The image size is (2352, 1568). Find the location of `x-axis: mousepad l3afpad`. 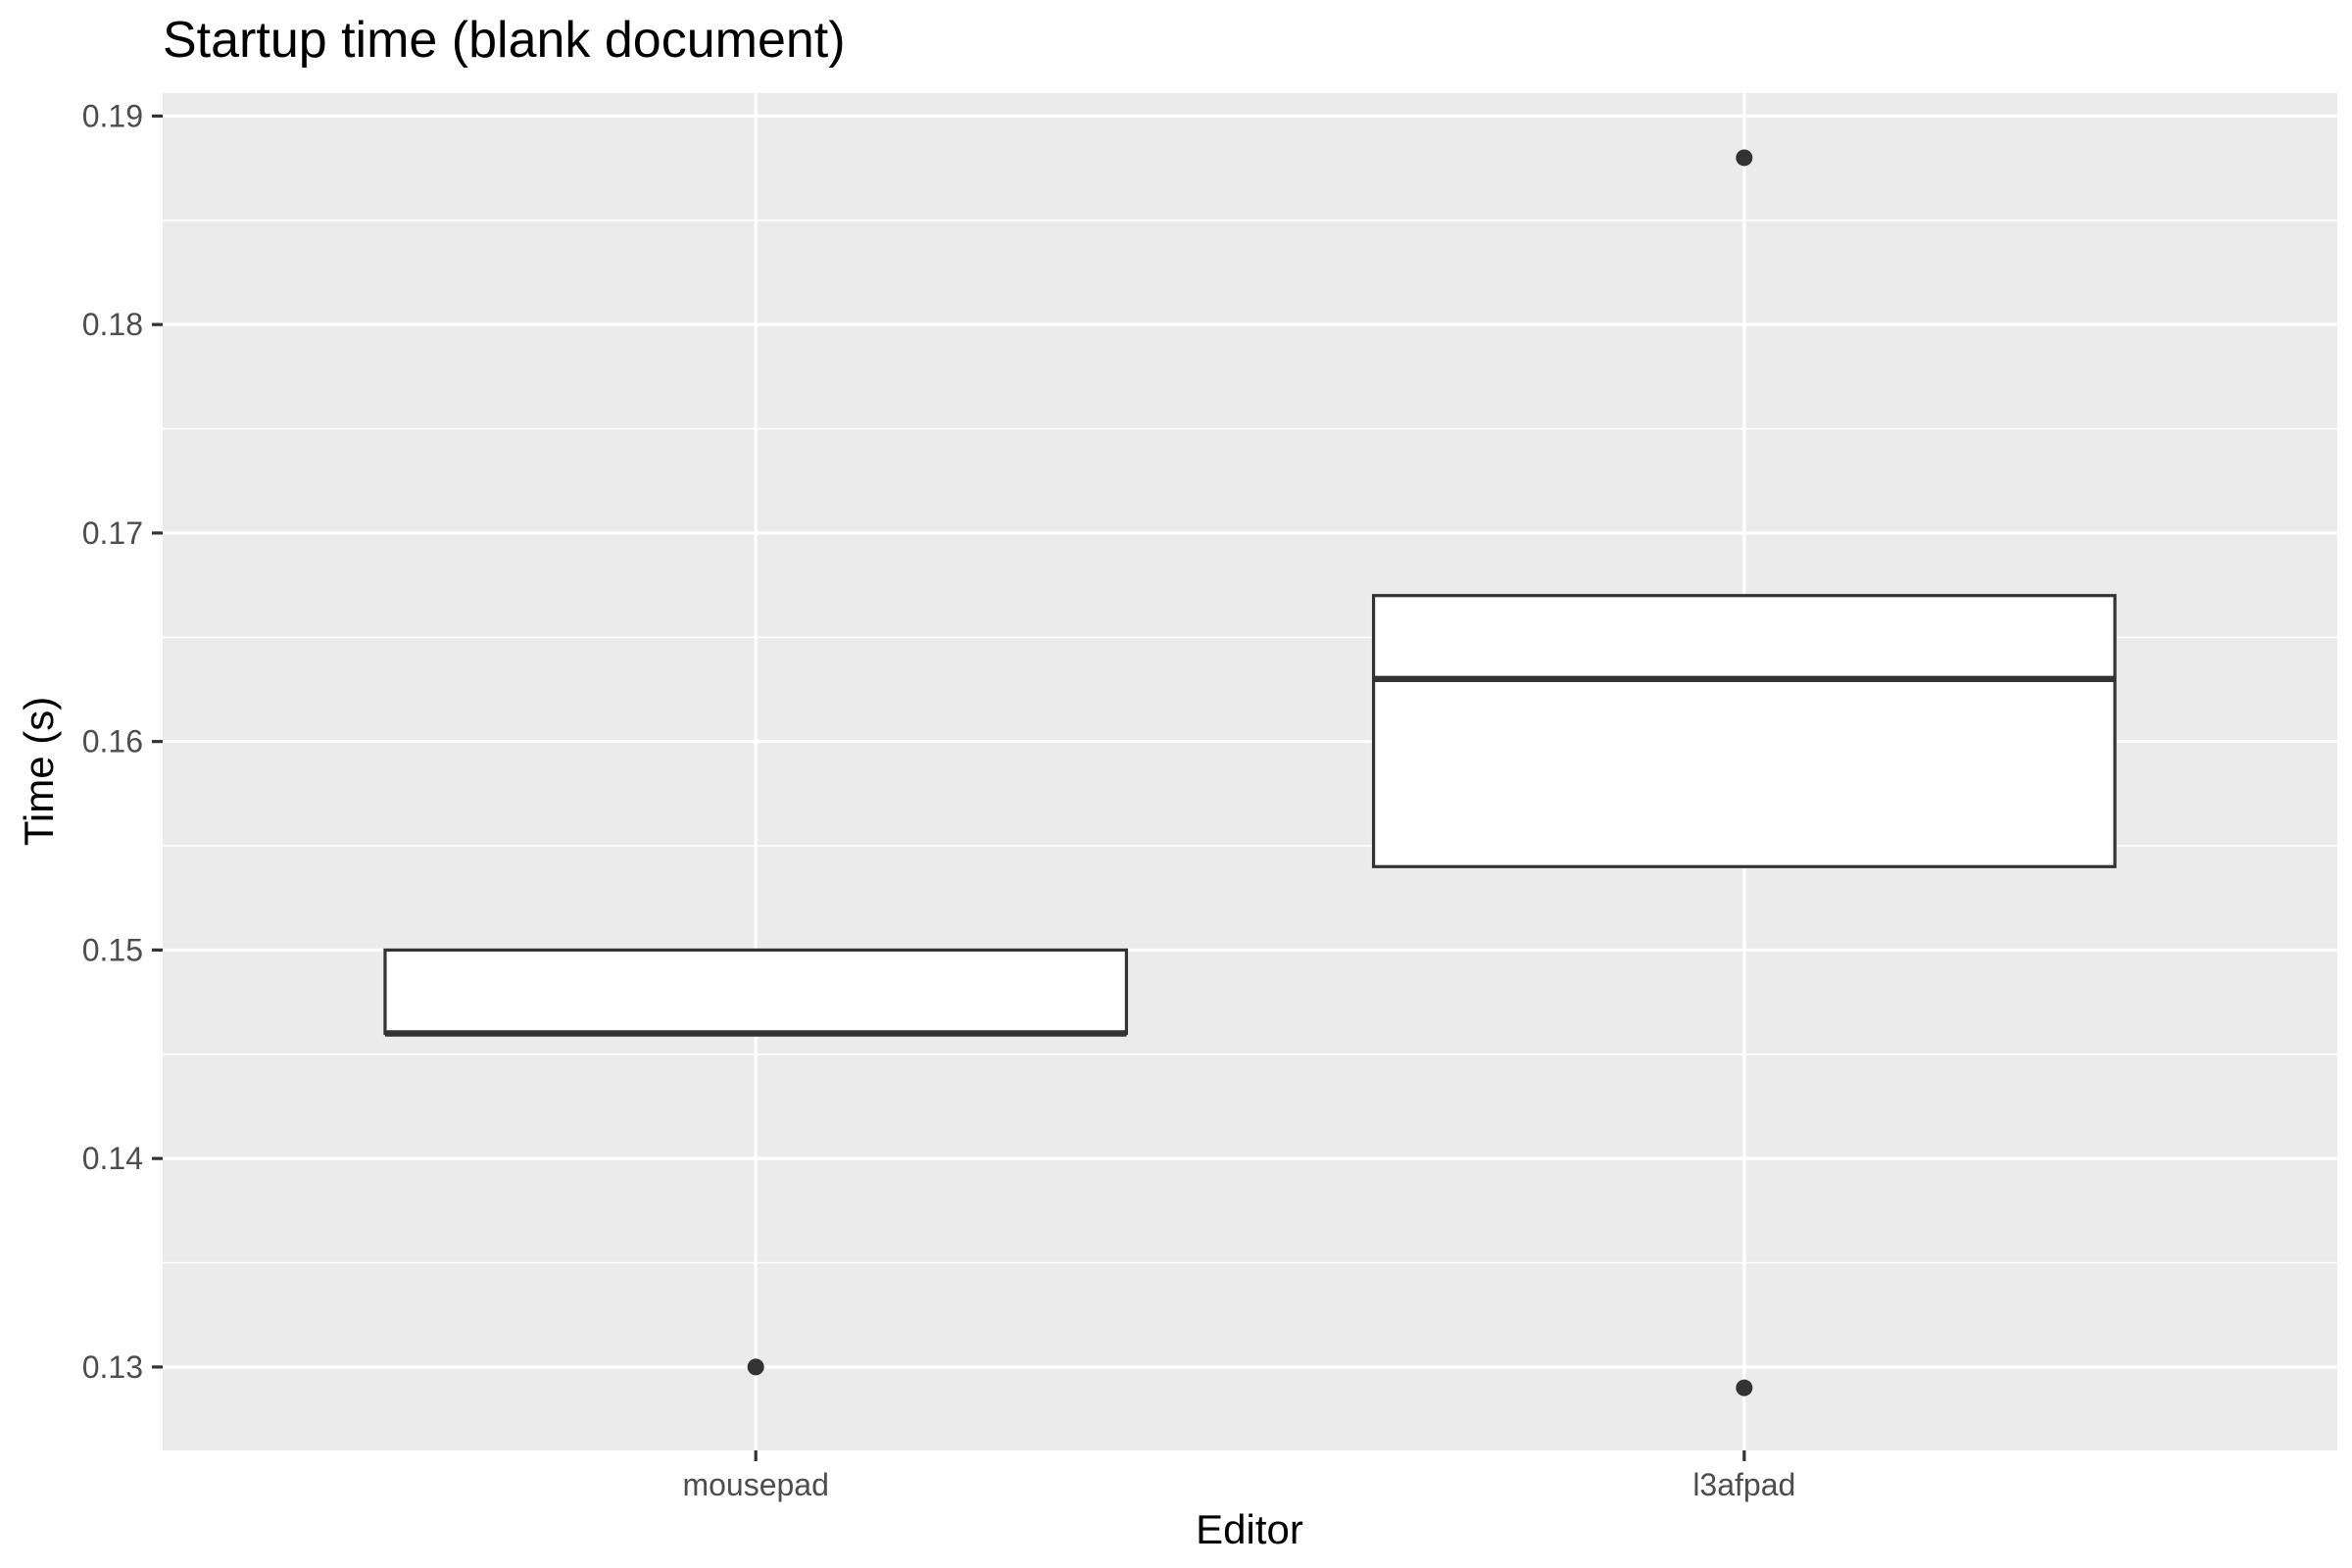

x-axis: mousepad l3afpad is located at coordinates (1238, 1476).